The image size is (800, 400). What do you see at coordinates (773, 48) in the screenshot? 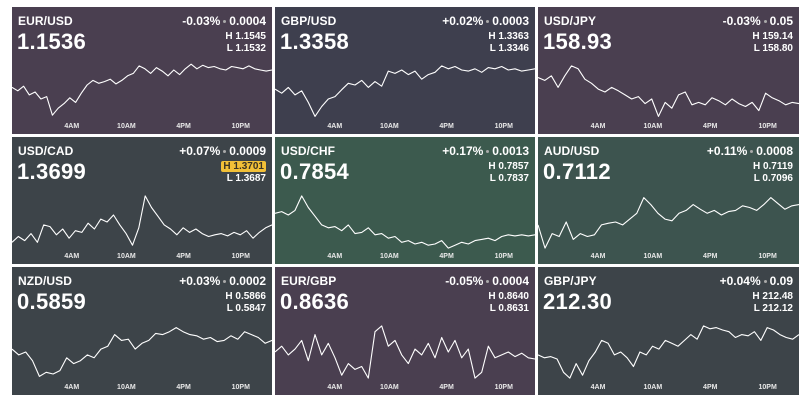
I see `low-value: L 158.80` at bounding box center [773, 48].